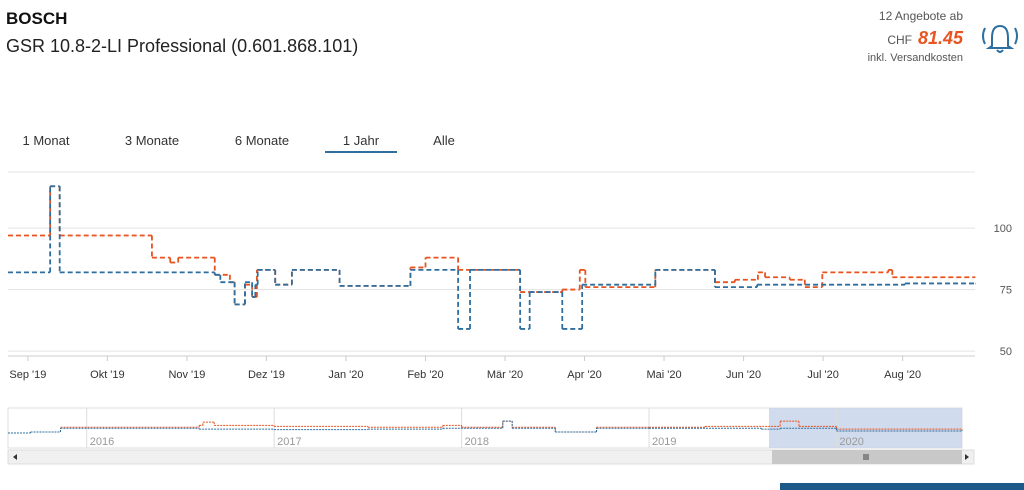 This screenshot has width=1024, height=490. What do you see at coordinates (425, 375) in the screenshot?
I see `x-tick-label: Feb '20` at bounding box center [425, 375].